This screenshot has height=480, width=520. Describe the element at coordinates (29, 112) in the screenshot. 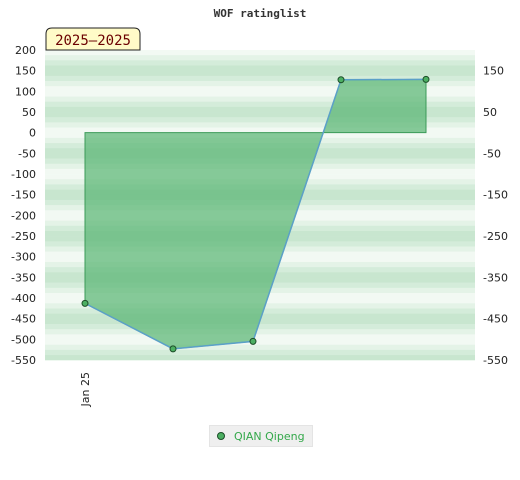

I see `left-tick-label: 50` at that location.